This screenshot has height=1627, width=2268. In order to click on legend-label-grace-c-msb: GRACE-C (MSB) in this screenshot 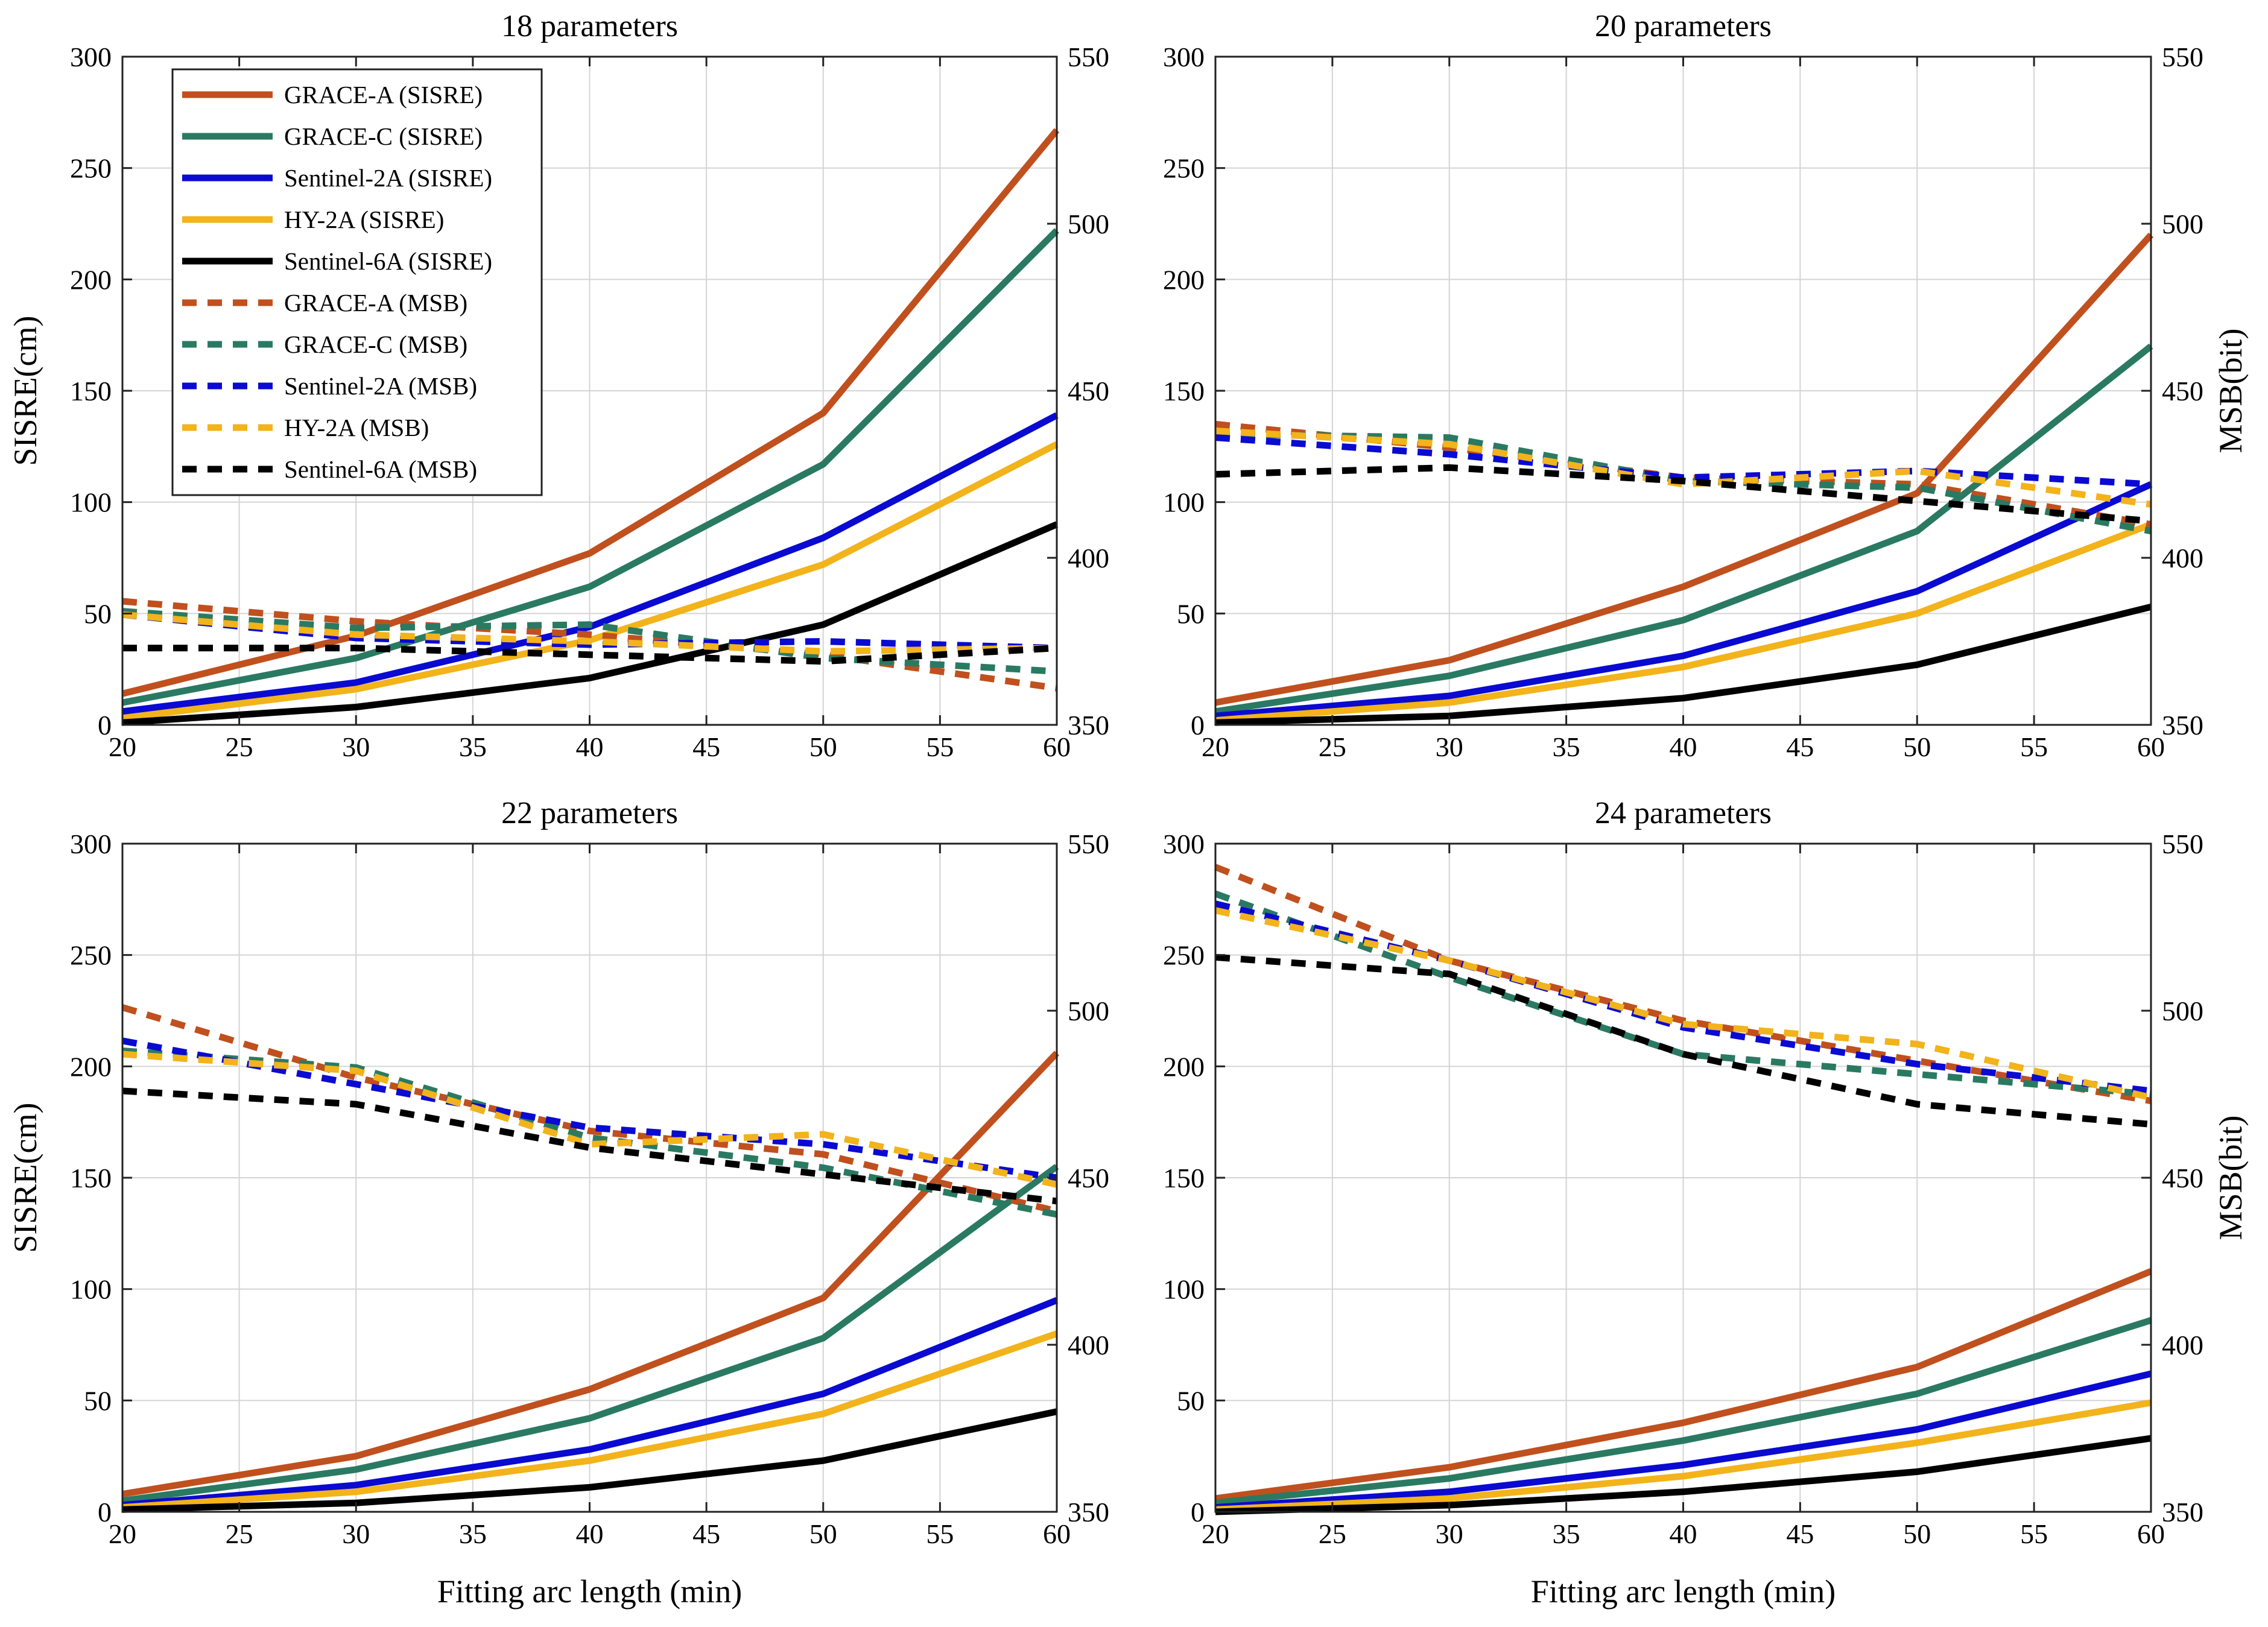, I will do `click(375, 344)`.